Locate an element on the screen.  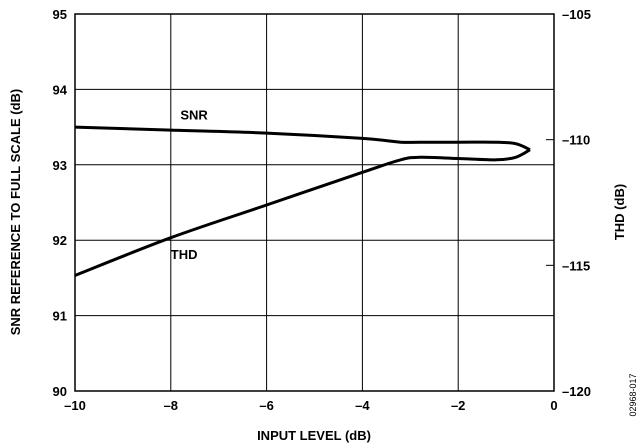
x-tick-label: –10 is located at coordinates (75, 405).